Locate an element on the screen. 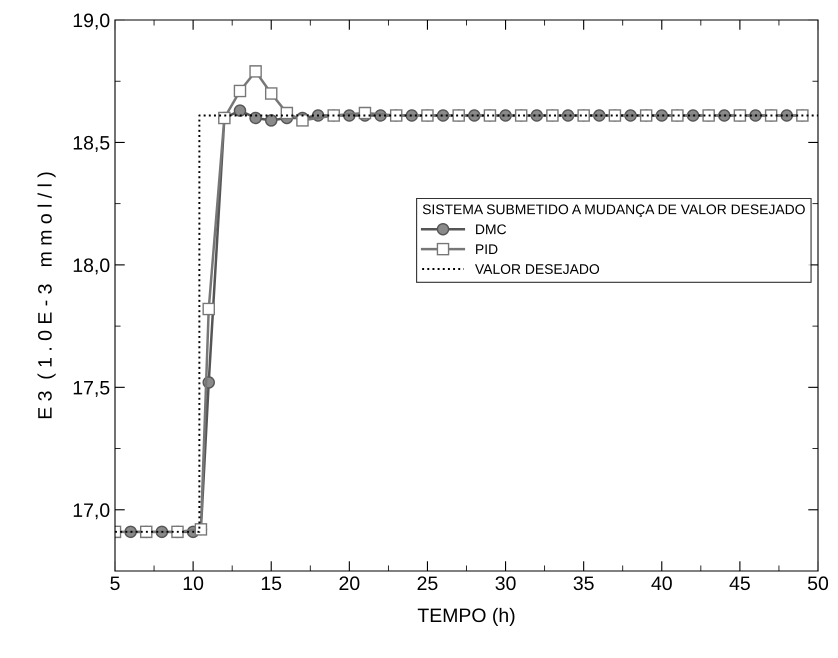 The width and height of the screenshot is (838, 658). x-tick-label: 35 is located at coordinates (584, 583).